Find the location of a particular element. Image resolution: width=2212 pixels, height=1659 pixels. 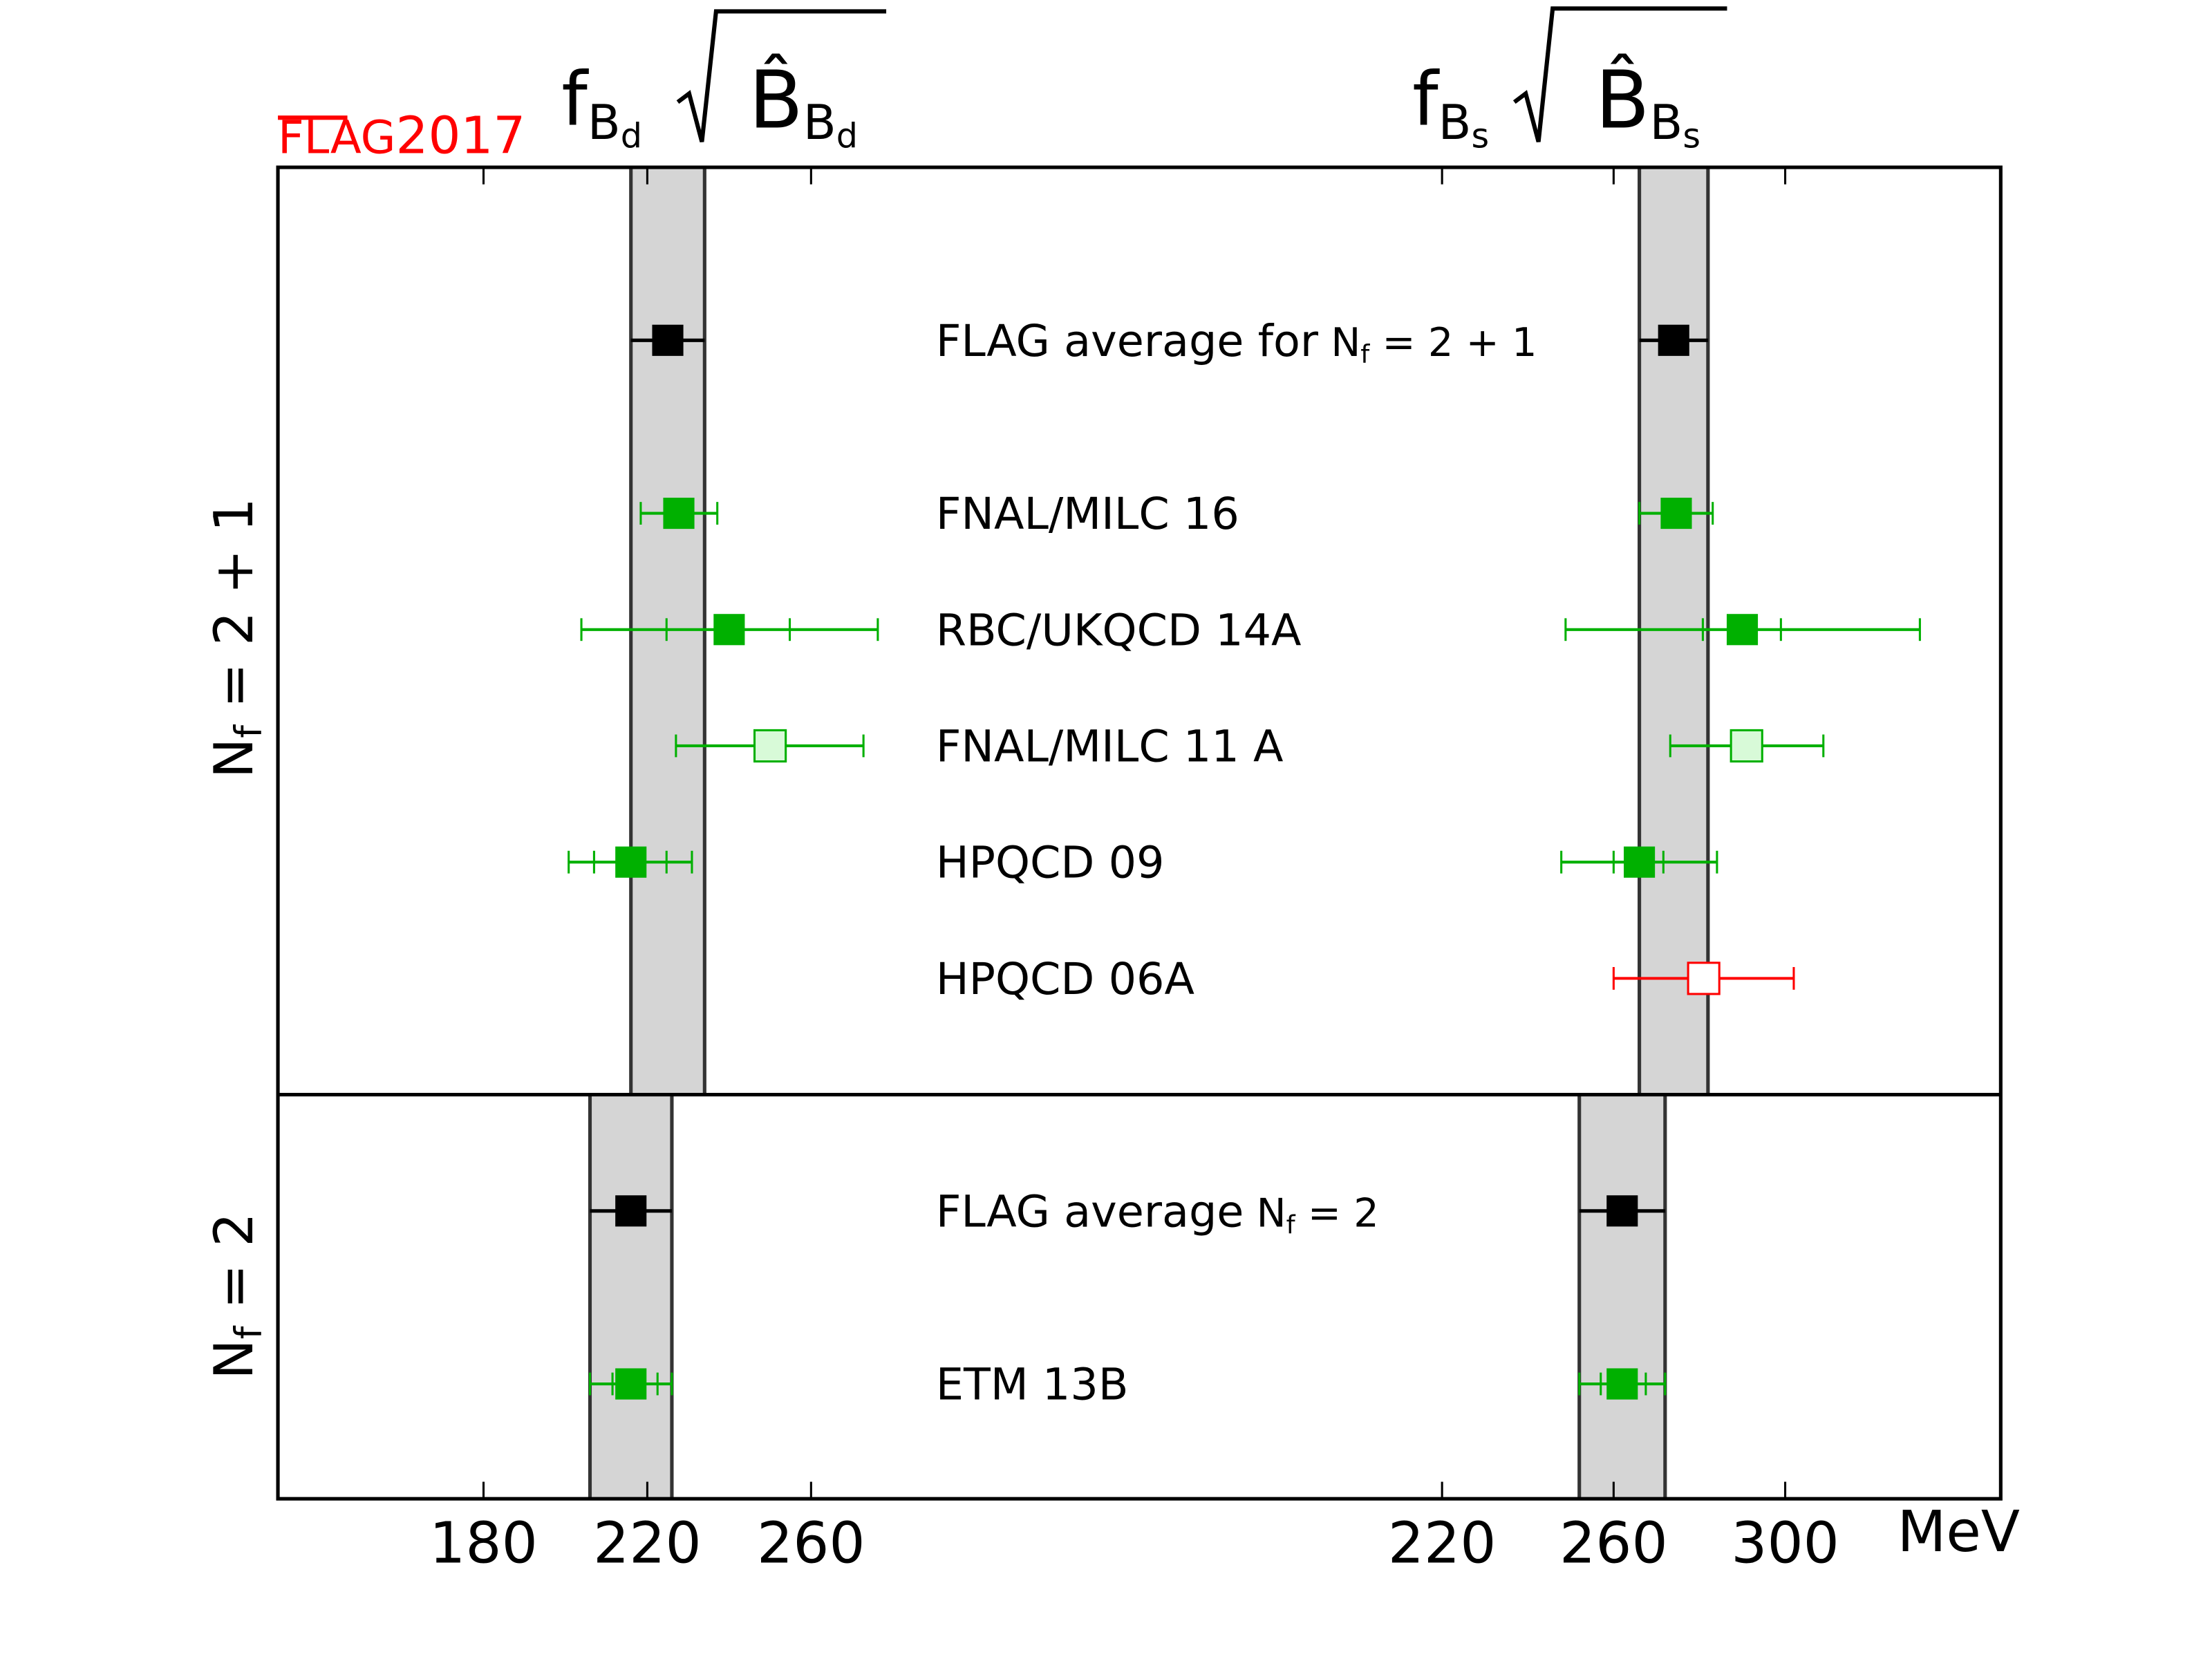

series-label: RBC/UKQCD 14A is located at coordinates (1119, 629).